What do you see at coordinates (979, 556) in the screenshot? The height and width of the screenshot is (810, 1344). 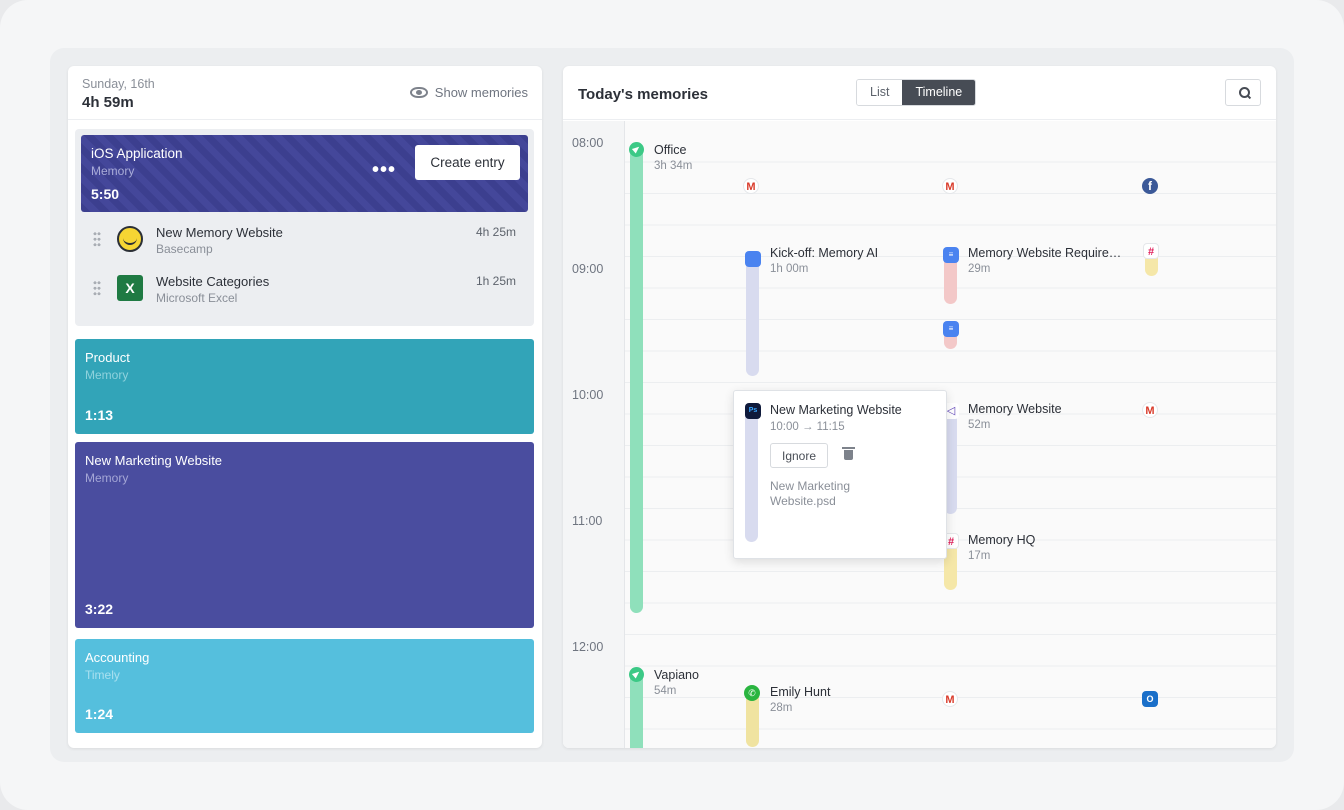 I see `event-duration: 17m` at bounding box center [979, 556].